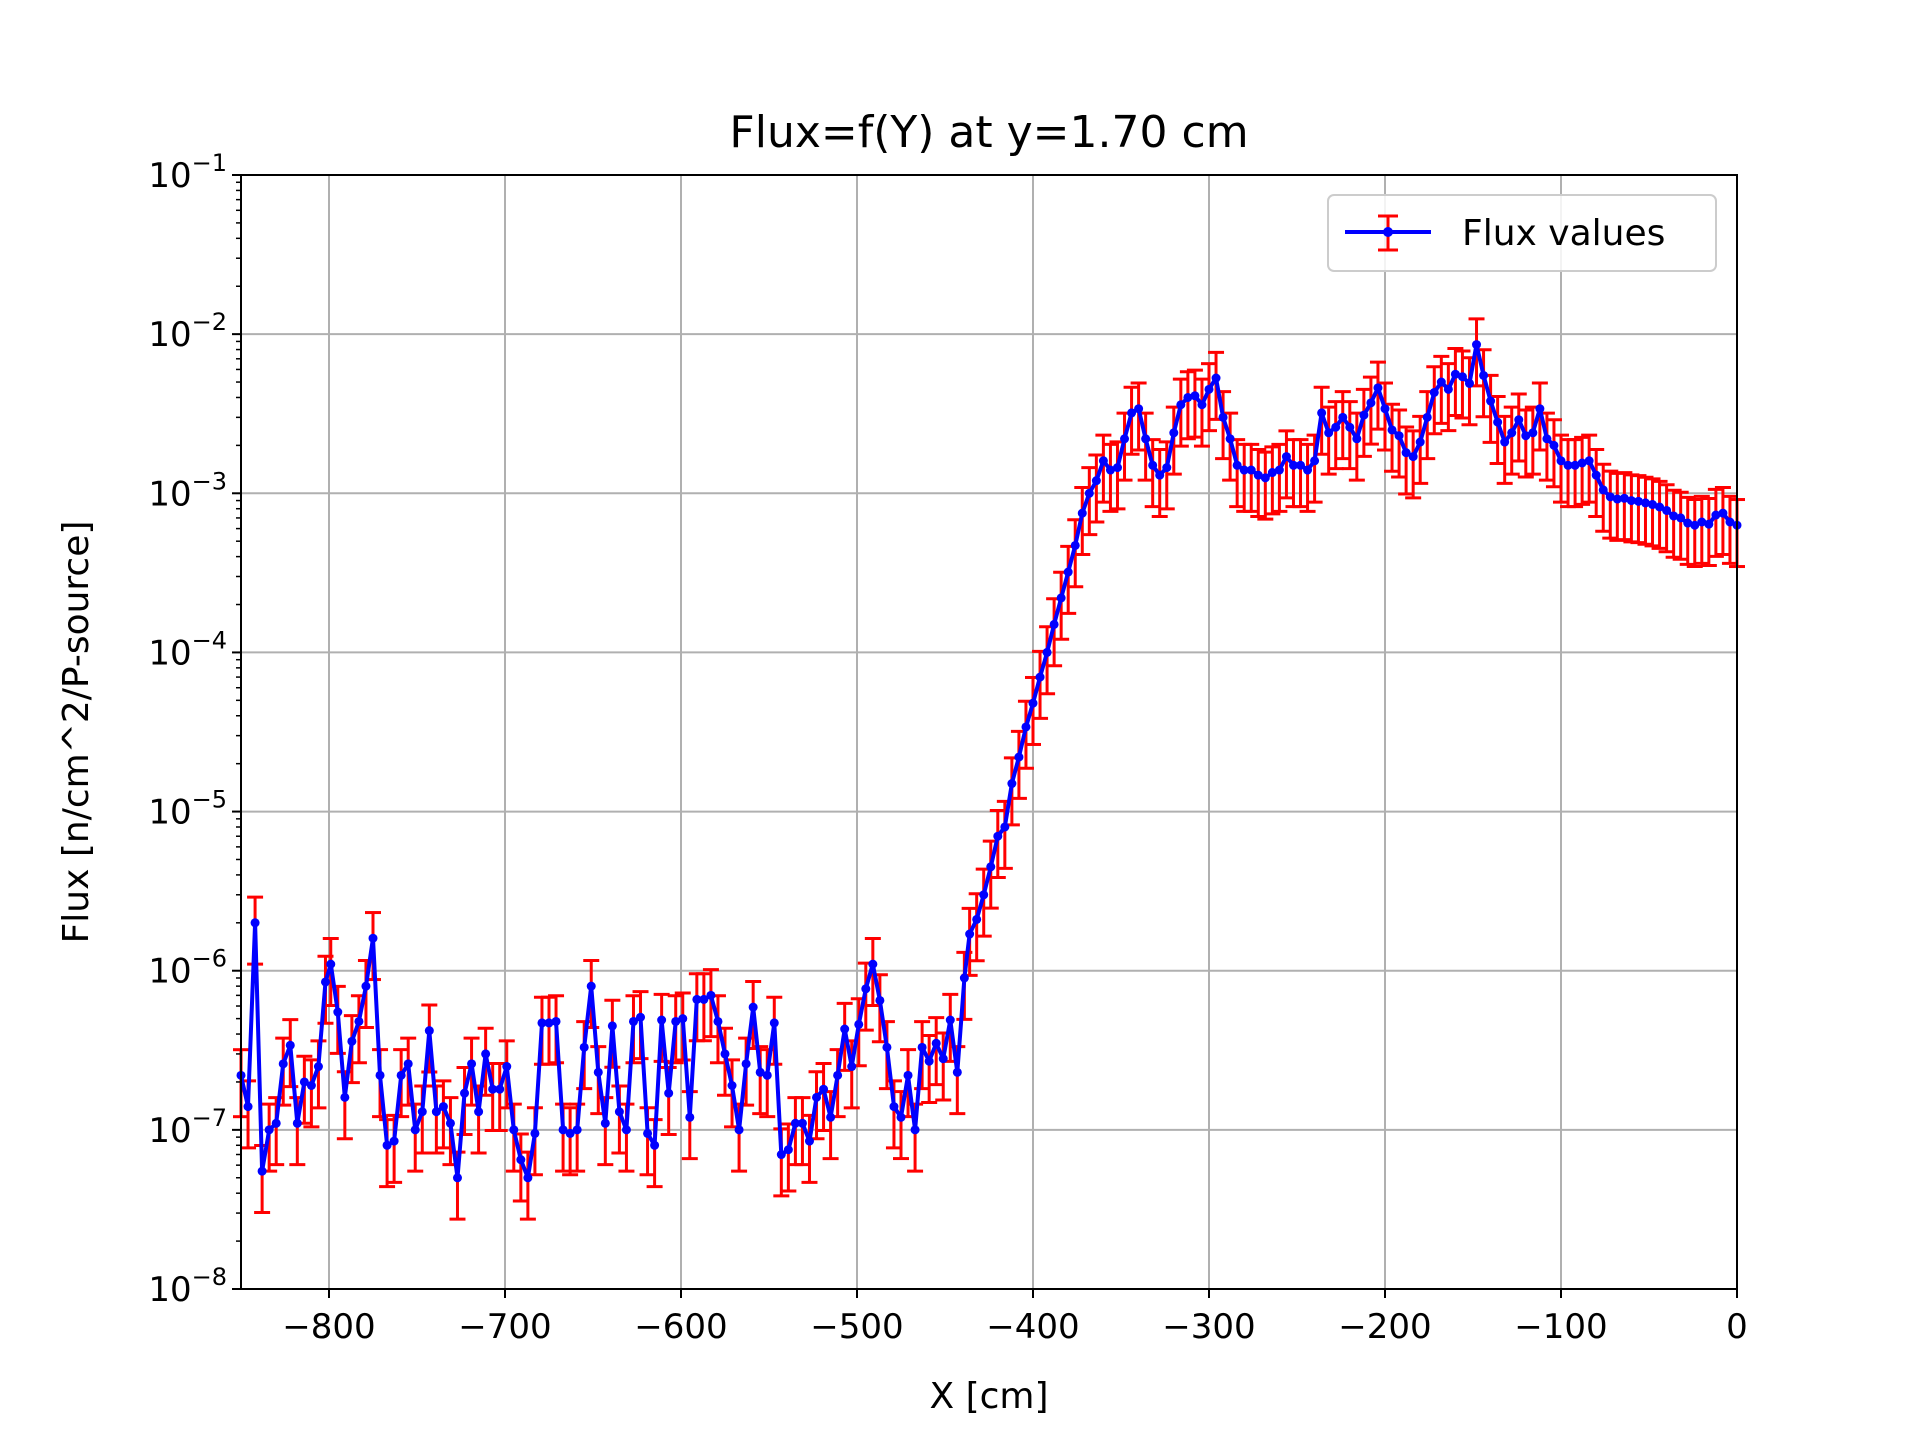 This screenshot has width=1920, height=1440. What do you see at coordinates (187, 809) in the screenshot?
I see `y-tick-label: 10⁻⁵` at bounding box center [187, 809].